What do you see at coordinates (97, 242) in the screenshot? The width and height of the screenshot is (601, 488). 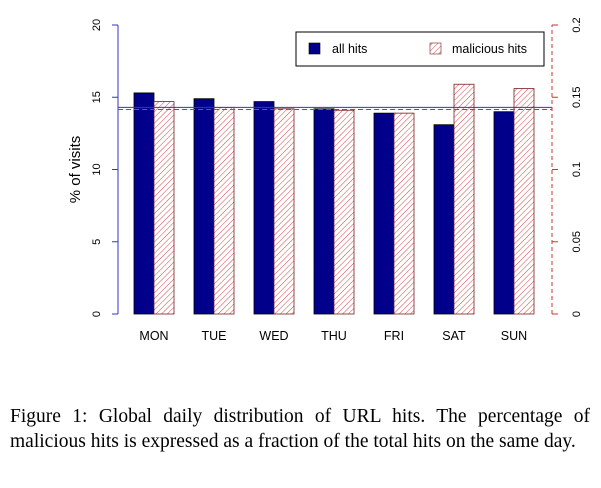 I see `left-axis-tick-label: 5` at bounding box center [97, 242].